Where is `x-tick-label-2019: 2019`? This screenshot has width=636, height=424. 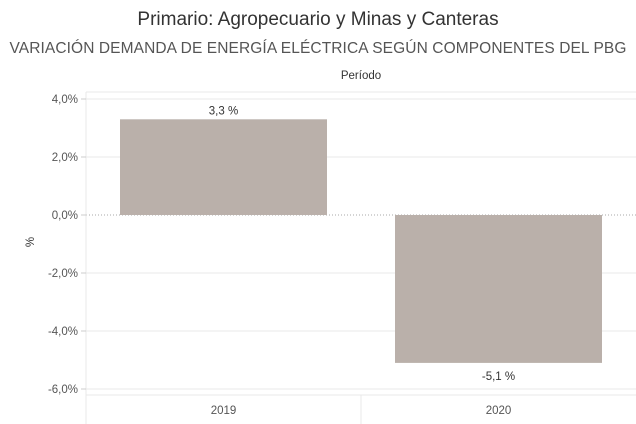
x-tick-label-2019: 2019 is located at coordinates (224, 411).